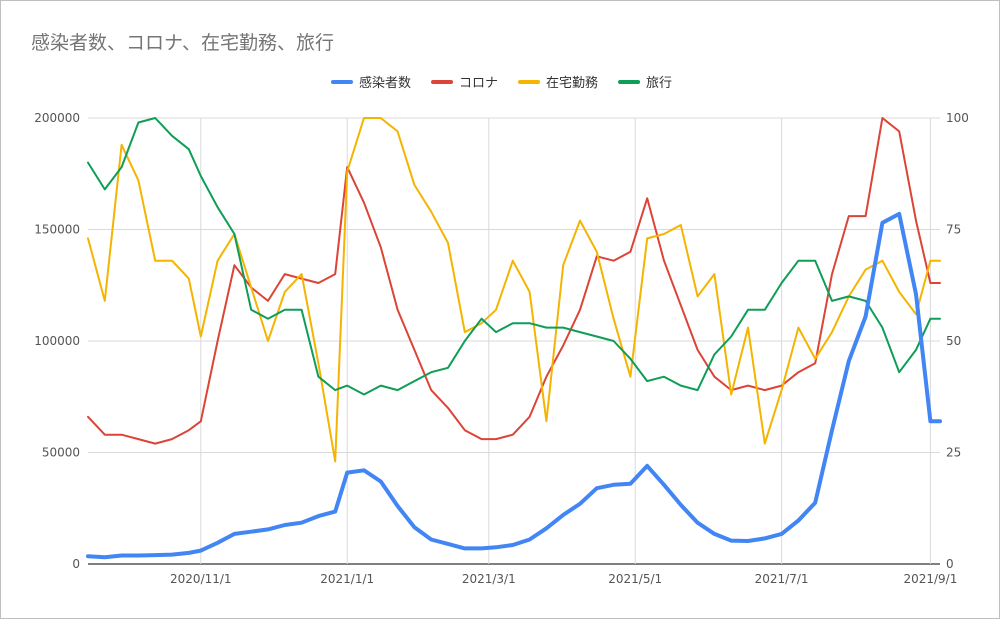 The width and height of the screenshot is (1000, 619). I want to click on y-right-tick-label: 0, so click(950, 564).